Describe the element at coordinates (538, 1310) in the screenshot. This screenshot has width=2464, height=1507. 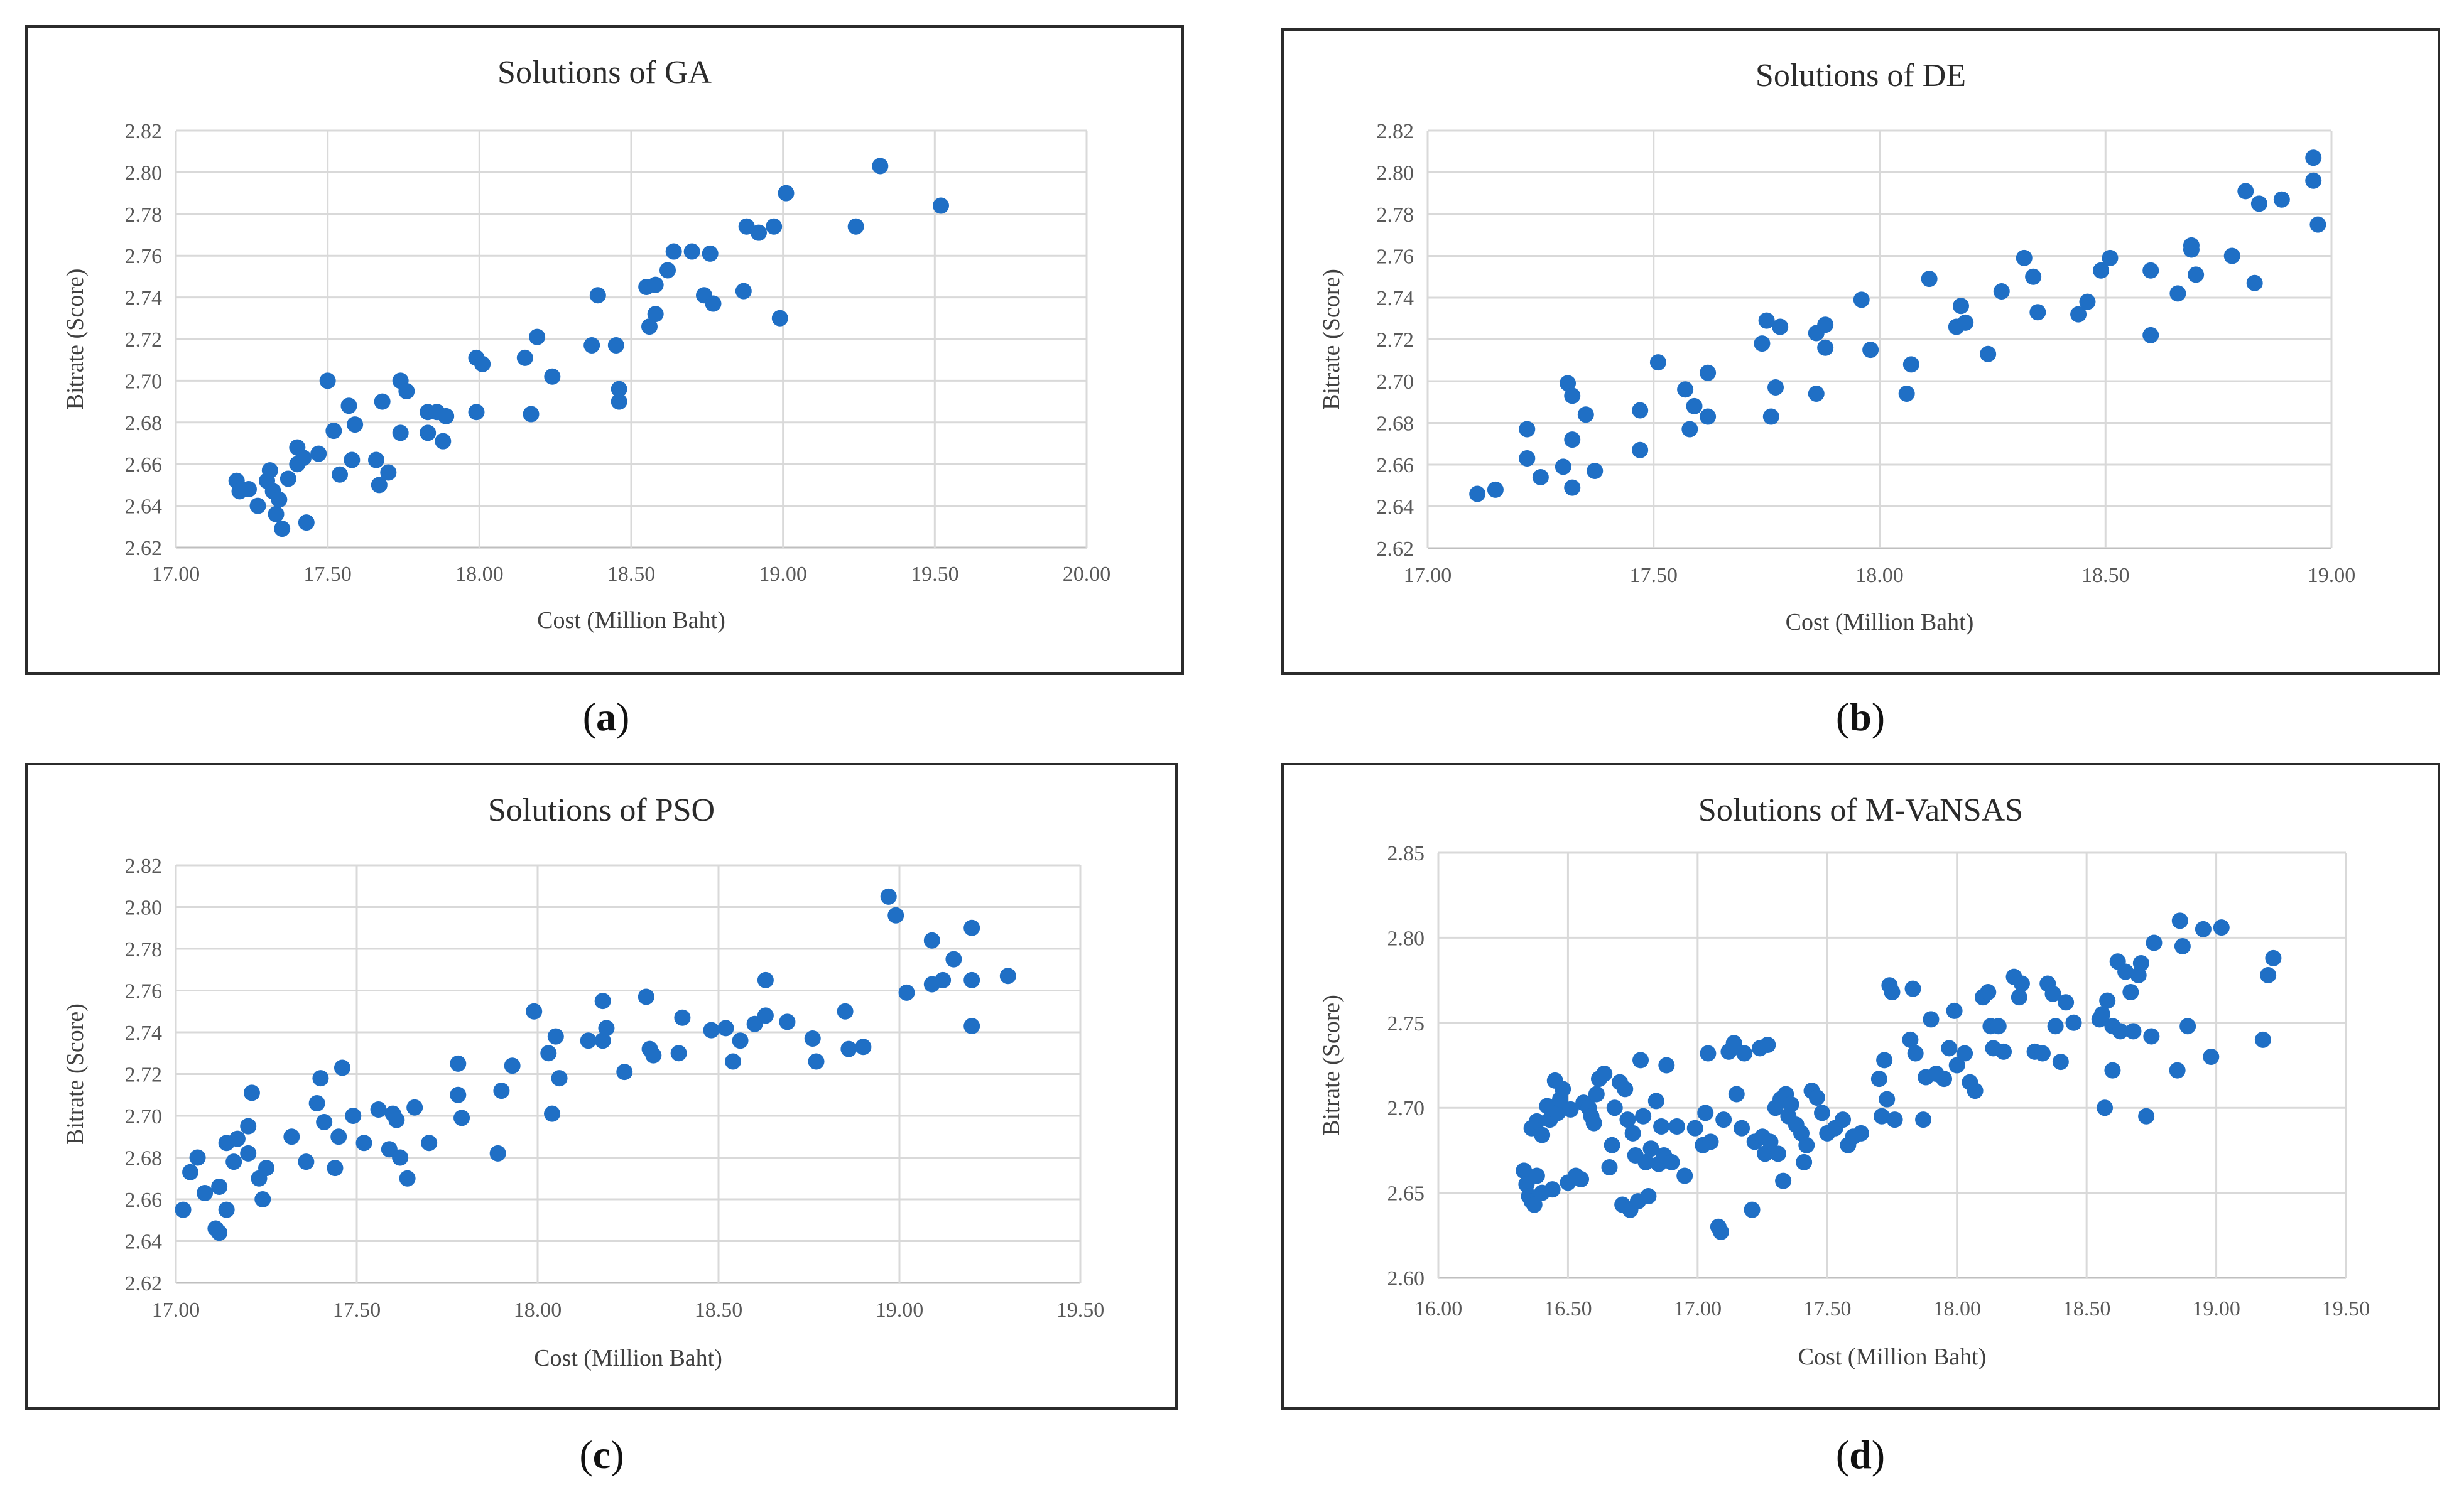
I see `x-tick-label: 18.00` at that location.